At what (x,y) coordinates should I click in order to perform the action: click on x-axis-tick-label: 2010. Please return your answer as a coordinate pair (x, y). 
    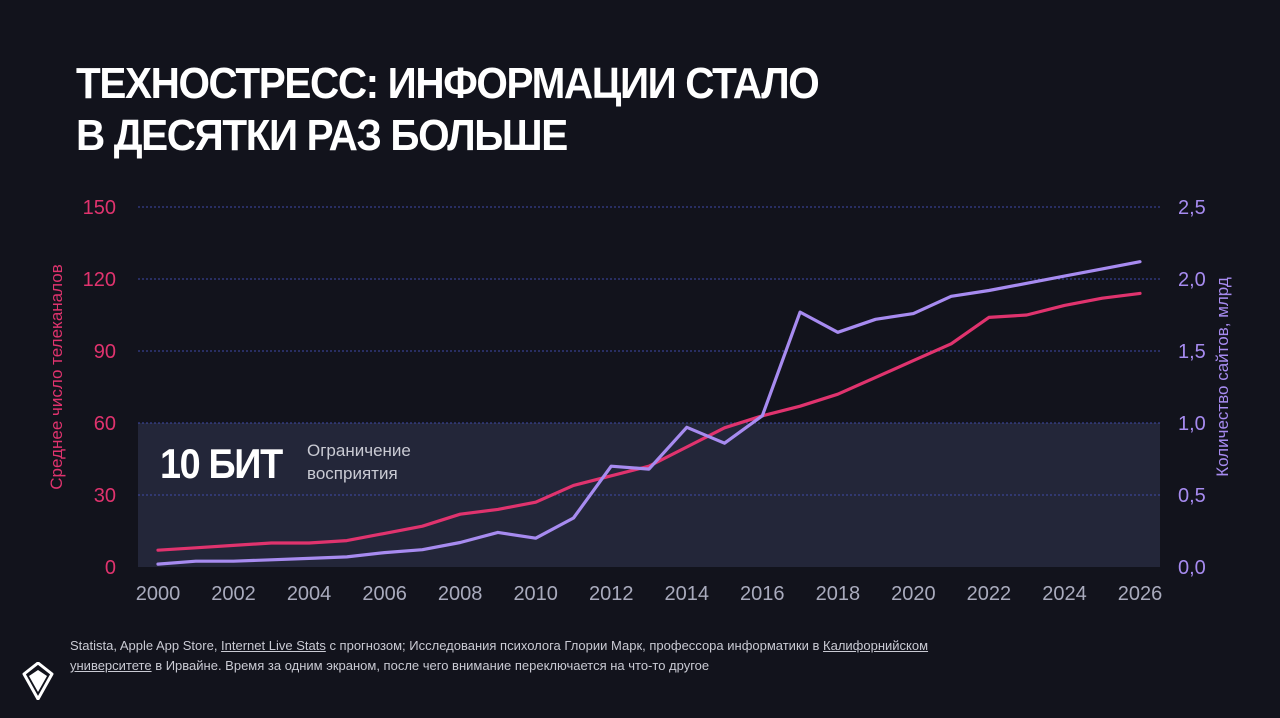
    Looking at the image, I should click on (535, 594).